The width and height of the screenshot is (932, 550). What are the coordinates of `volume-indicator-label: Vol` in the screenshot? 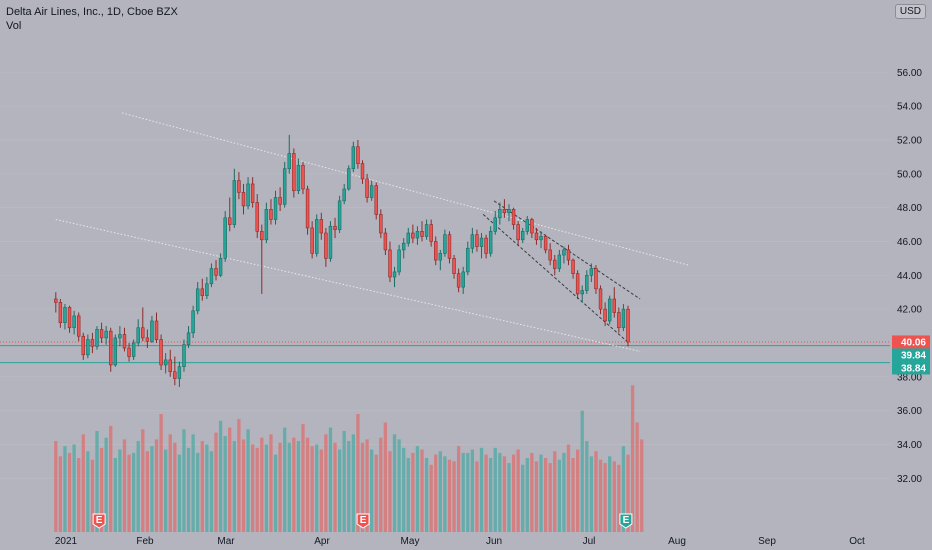 It's located at (14, 26).